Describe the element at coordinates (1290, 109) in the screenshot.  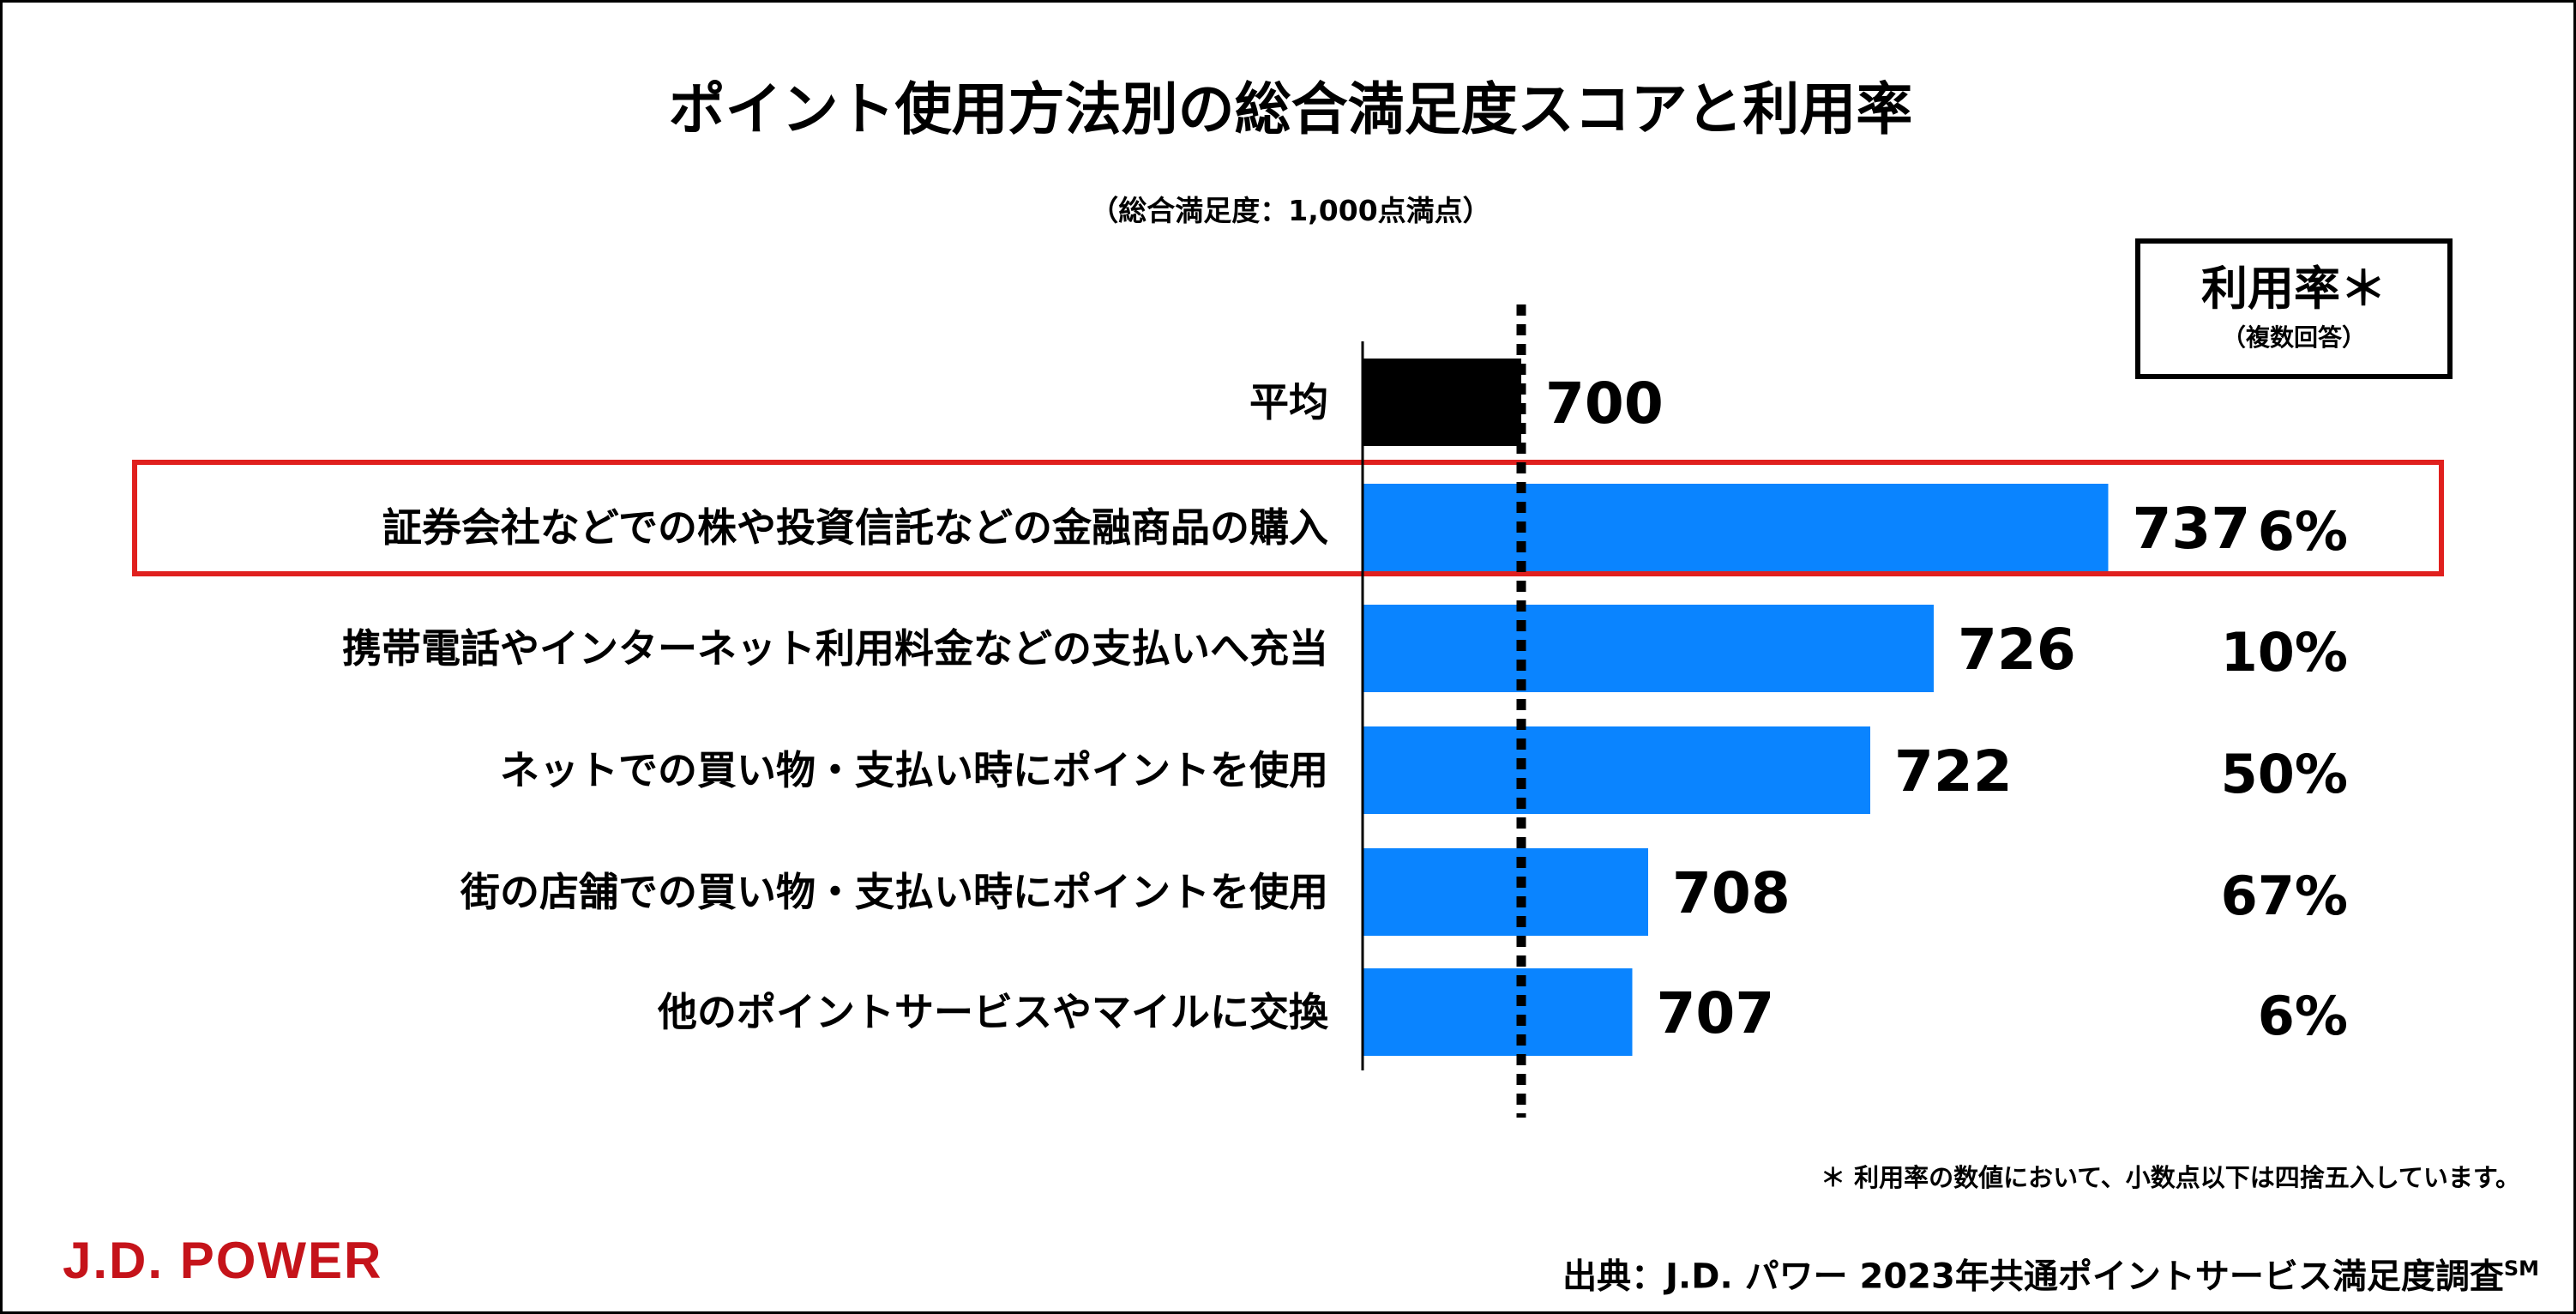
I see `chart-title: ポイント使用方法別の総合満足度スコアと利用率` at that location.